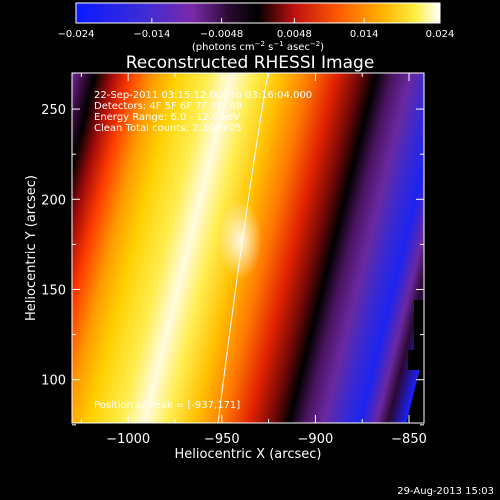  What do you see at coordinates (75, 34) in the screenshot?
I see `colorbar-tick-label: −0.024` at bounding box center [75, 34].